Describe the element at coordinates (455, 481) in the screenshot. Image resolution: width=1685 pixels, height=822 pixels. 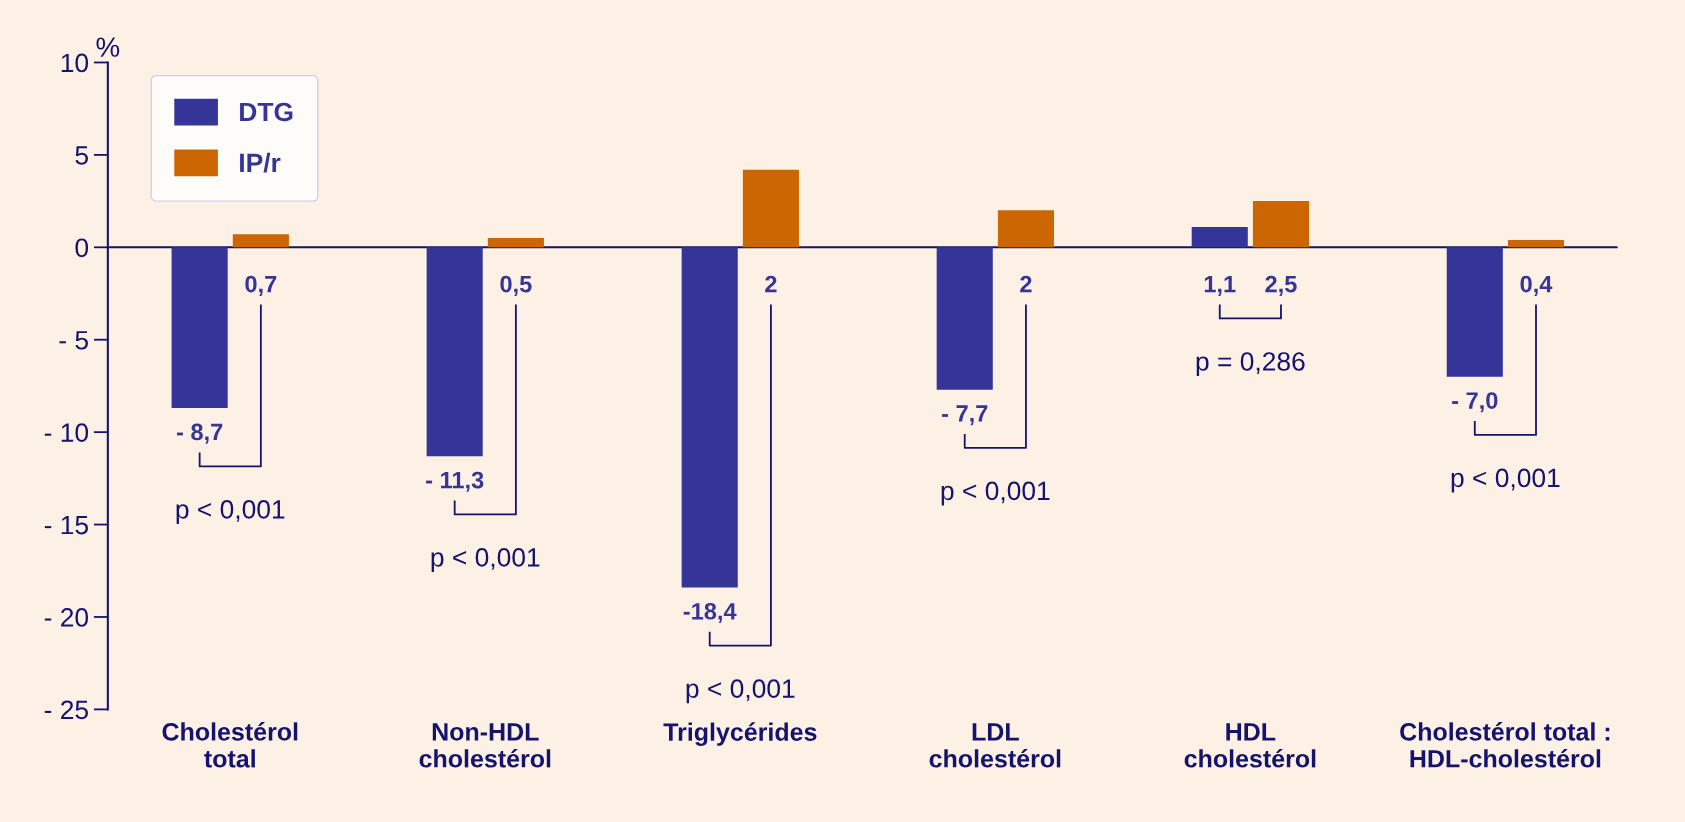
I see `data-label: - 11,3` at that location.